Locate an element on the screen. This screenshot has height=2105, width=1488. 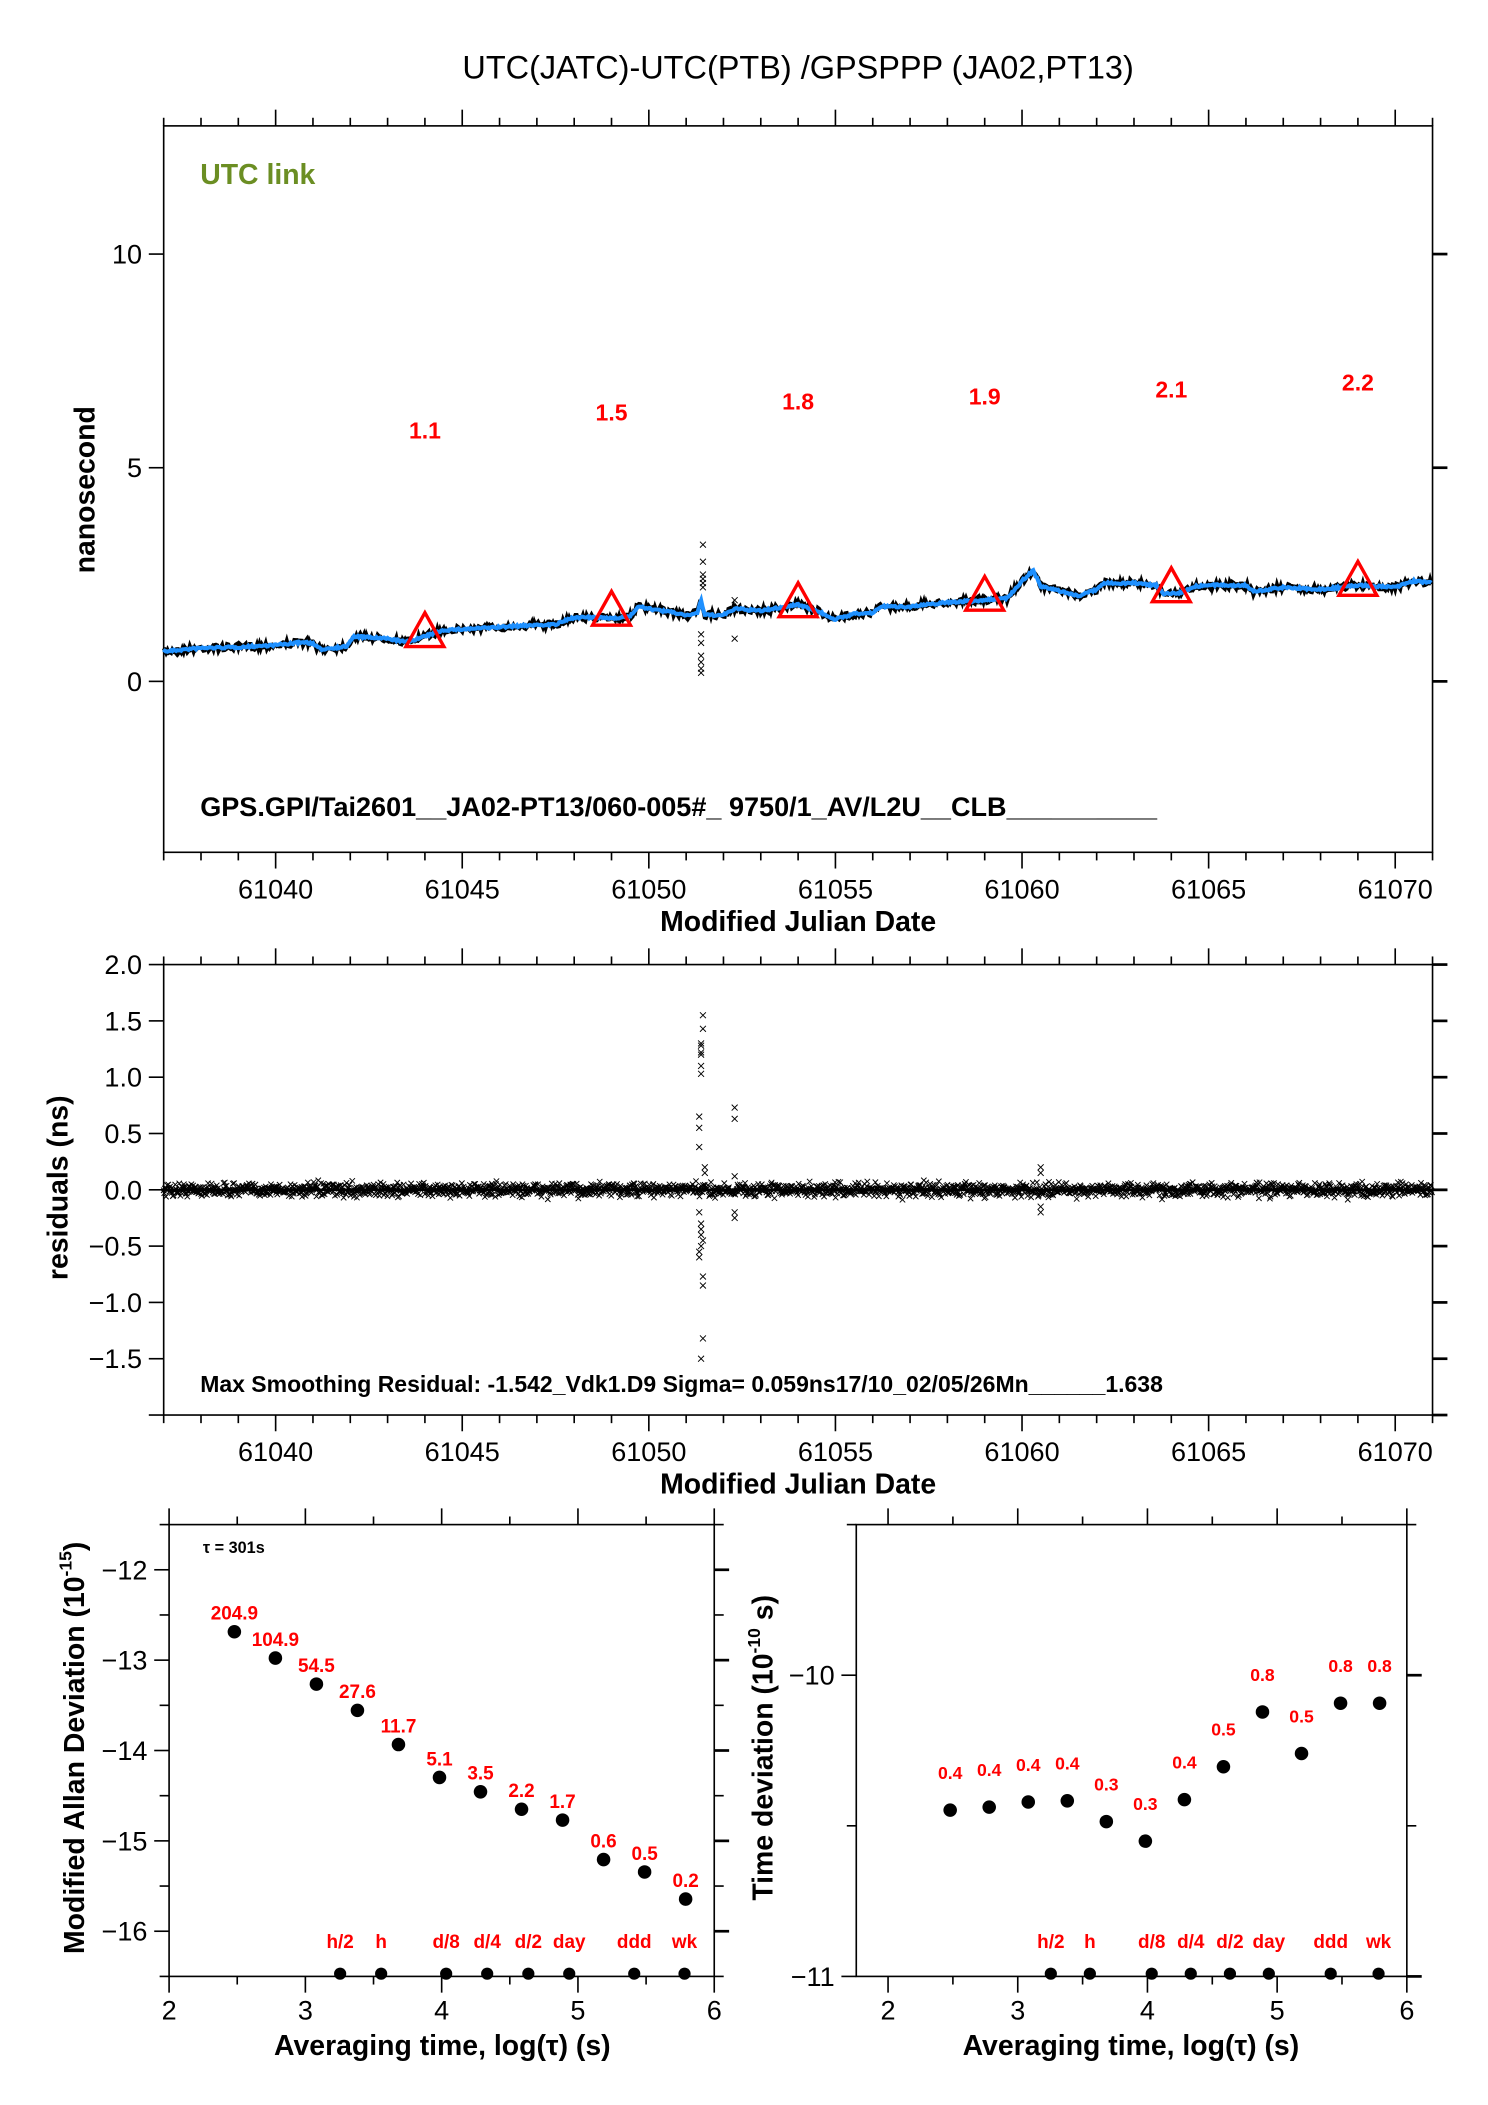
point-label: 0.4 is located at coordinates (1028, 1765).